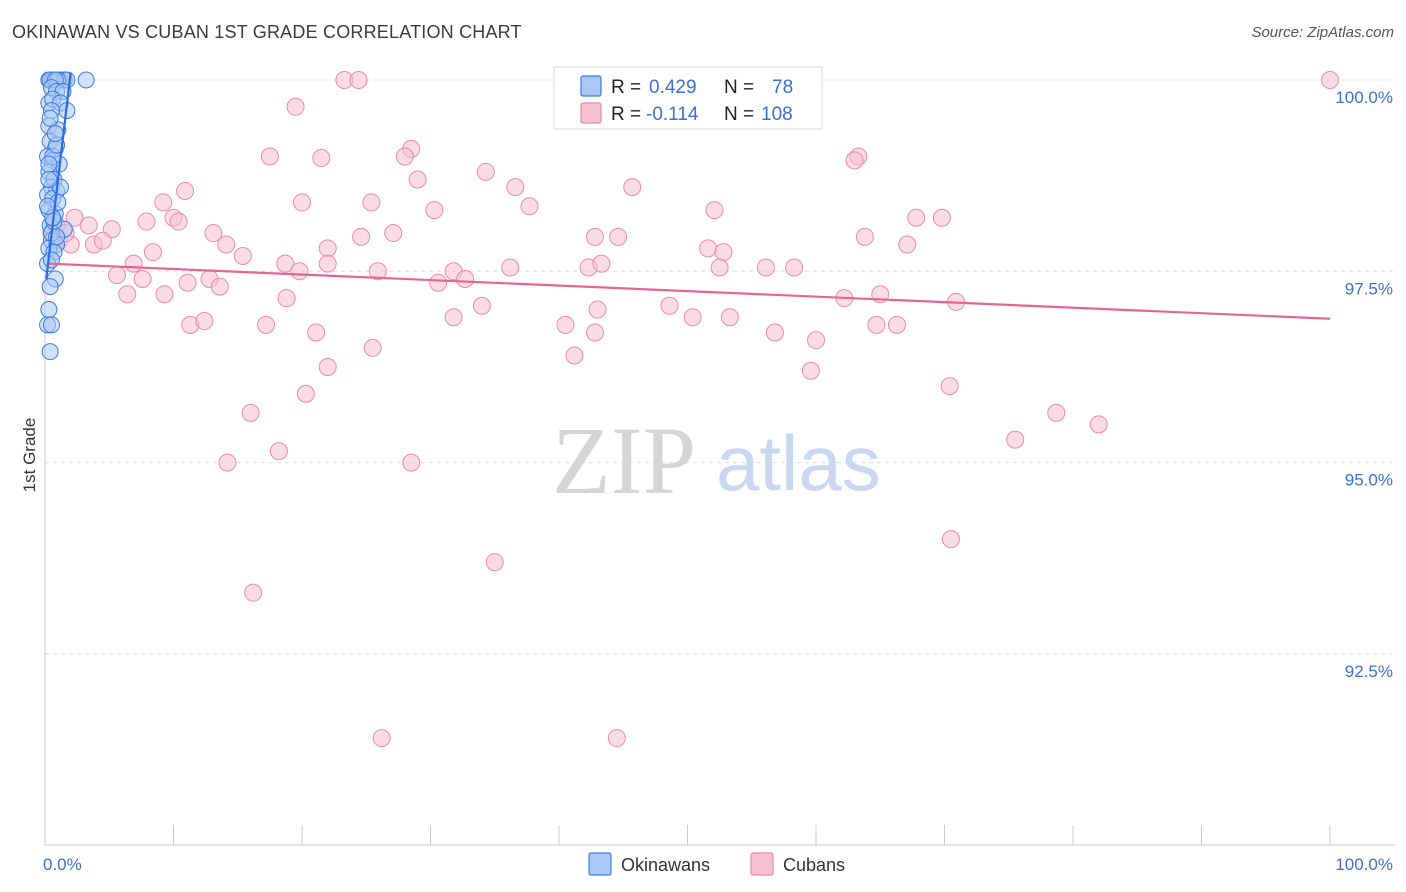 The height and width of the screenshot is (892, 1406). Describe the element at coordinates (29, 455) in the screenshot. I see `y-axis-title: 1st Grade` at that location.